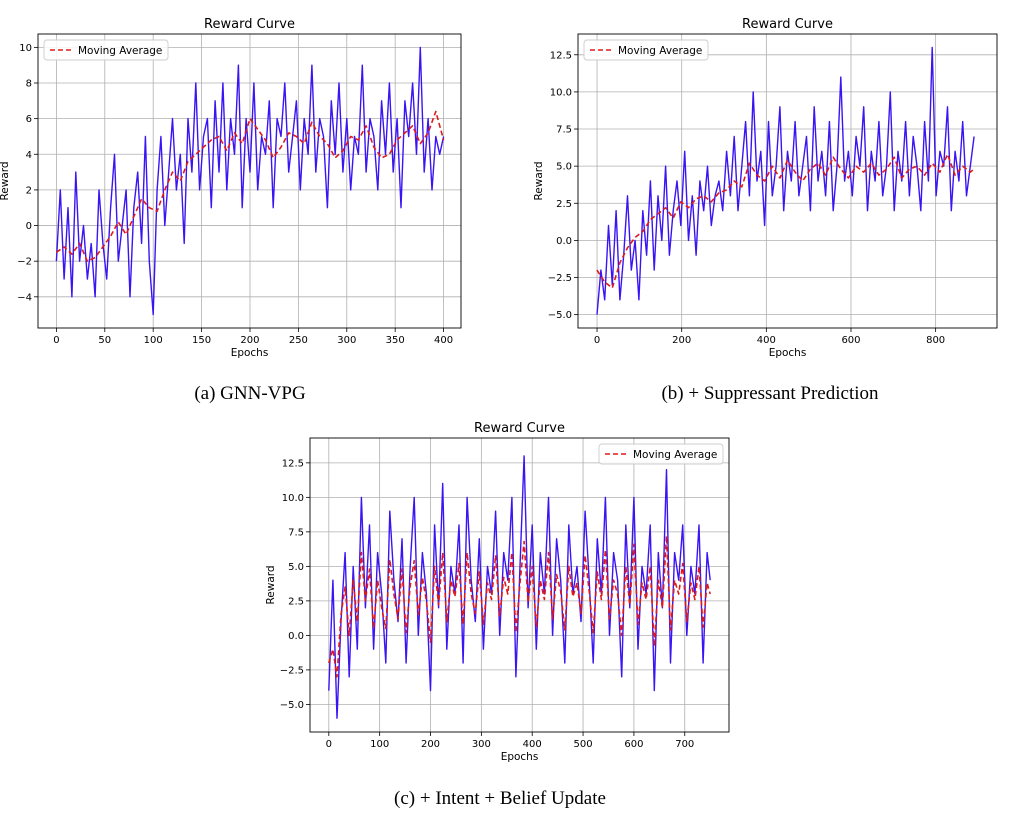  What do you see at coordinates (395, 340) in the screenshot?
I see `x-tick-label: 350` at bounding box center [395, 340].